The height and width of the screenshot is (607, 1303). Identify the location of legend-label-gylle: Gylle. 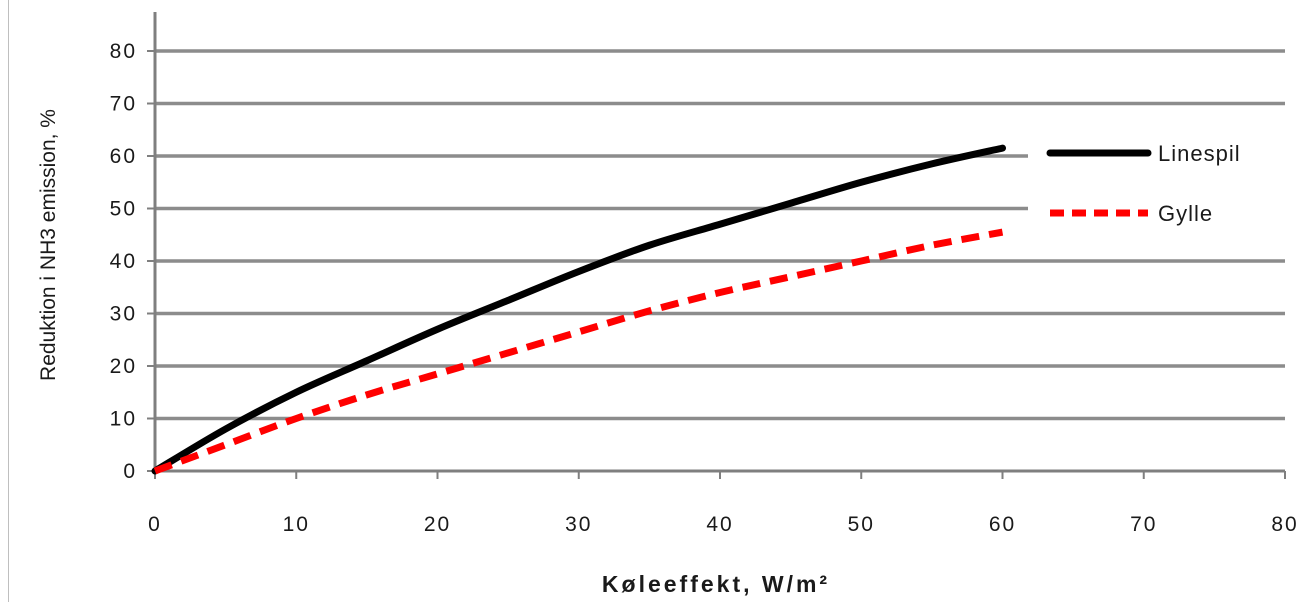
(1185, 213).